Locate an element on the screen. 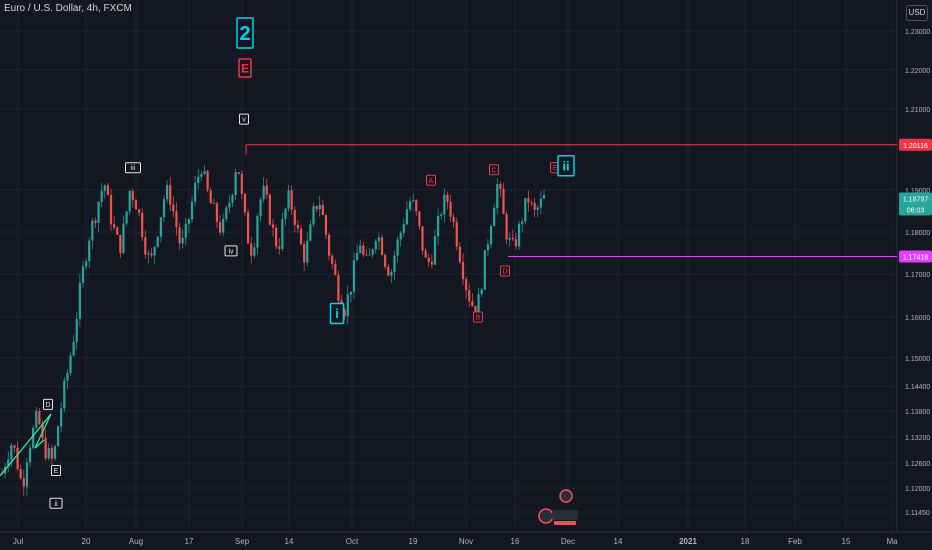 This screenshot has width=932, height=550. wave-label-red: A is located at coordinates (431, 180).